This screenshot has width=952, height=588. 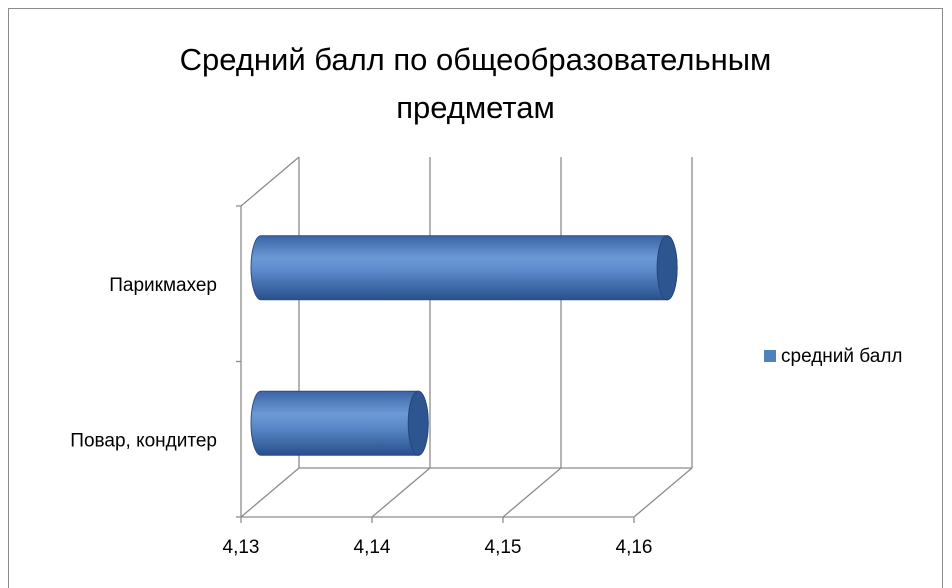 I want to click on category-label: Парикмахер, so click(x=163, y=285).